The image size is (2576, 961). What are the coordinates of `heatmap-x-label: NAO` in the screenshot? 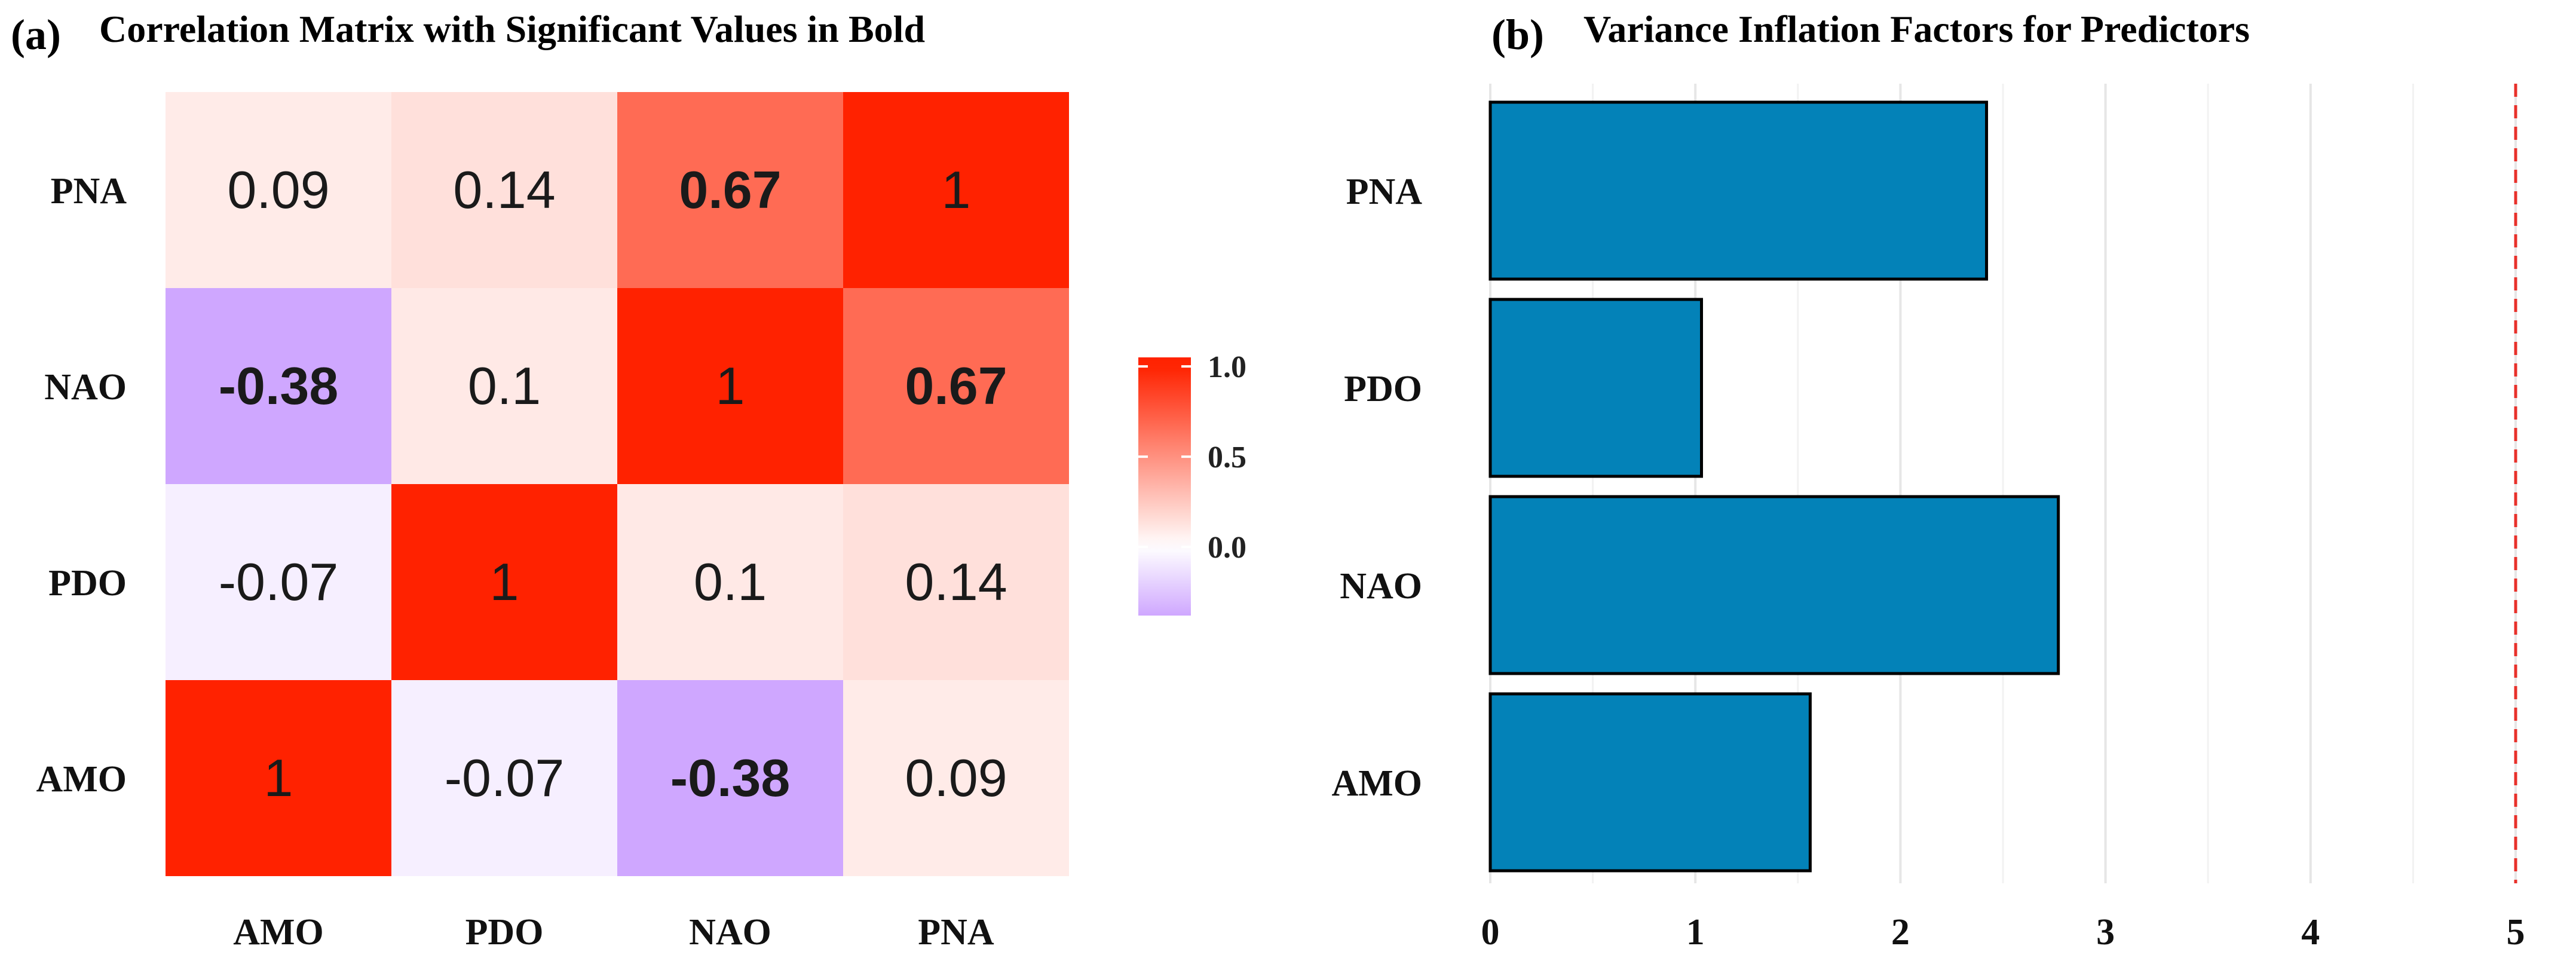 It's located at (730, 932).